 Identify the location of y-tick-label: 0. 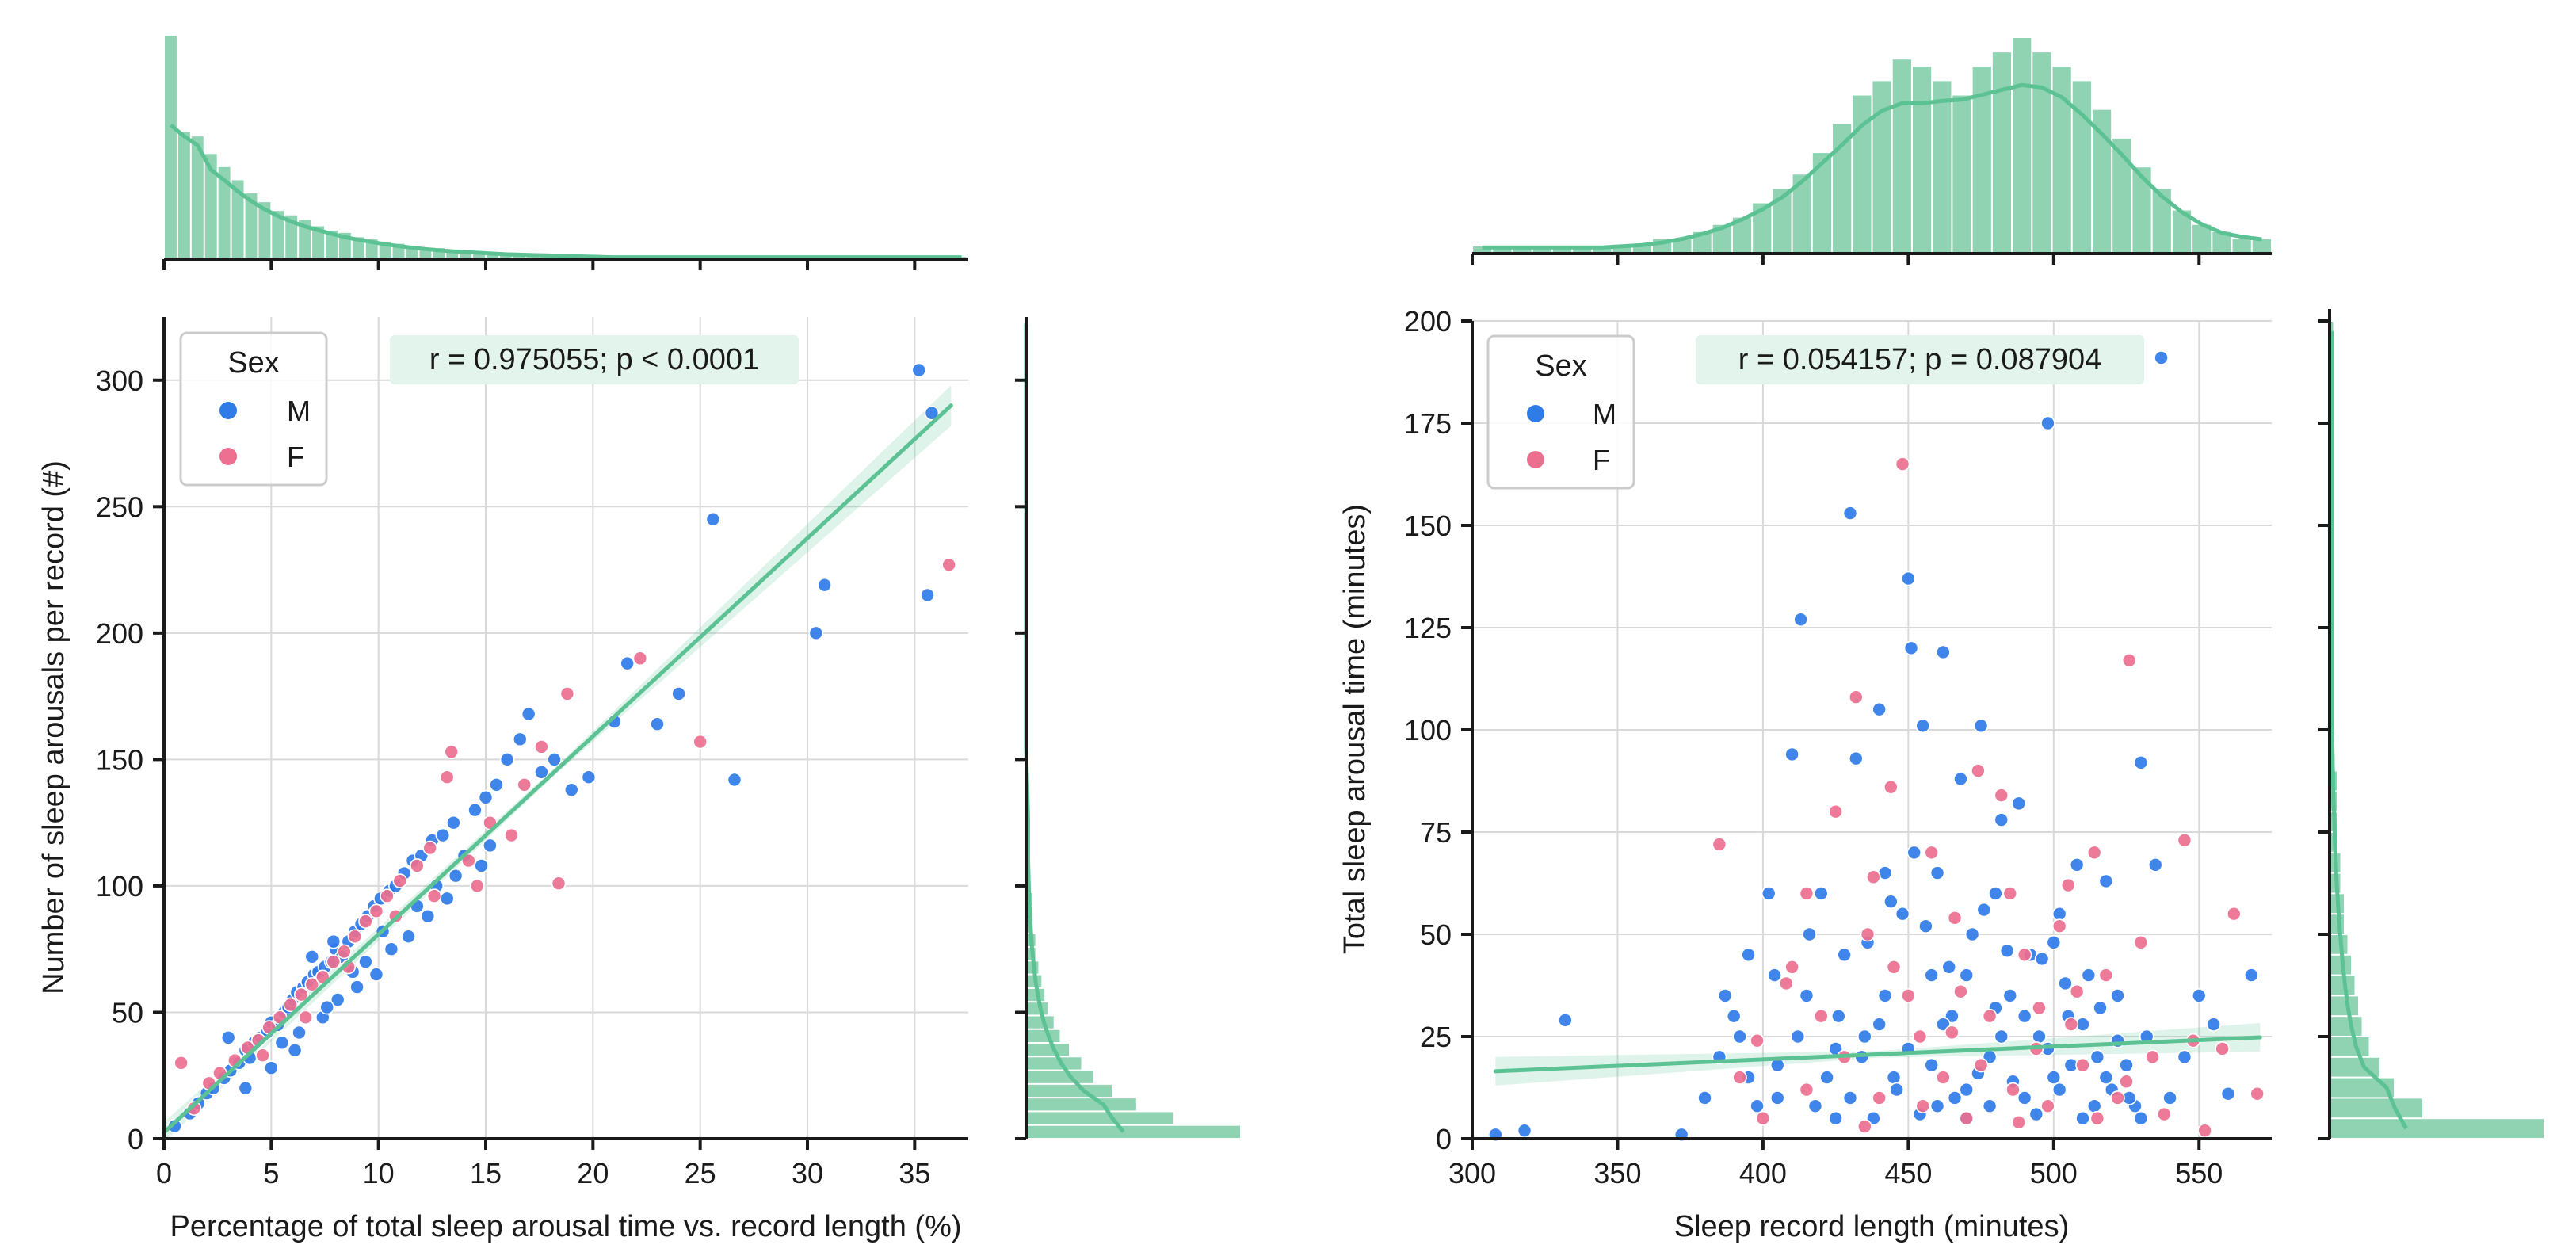
(135, 1139).